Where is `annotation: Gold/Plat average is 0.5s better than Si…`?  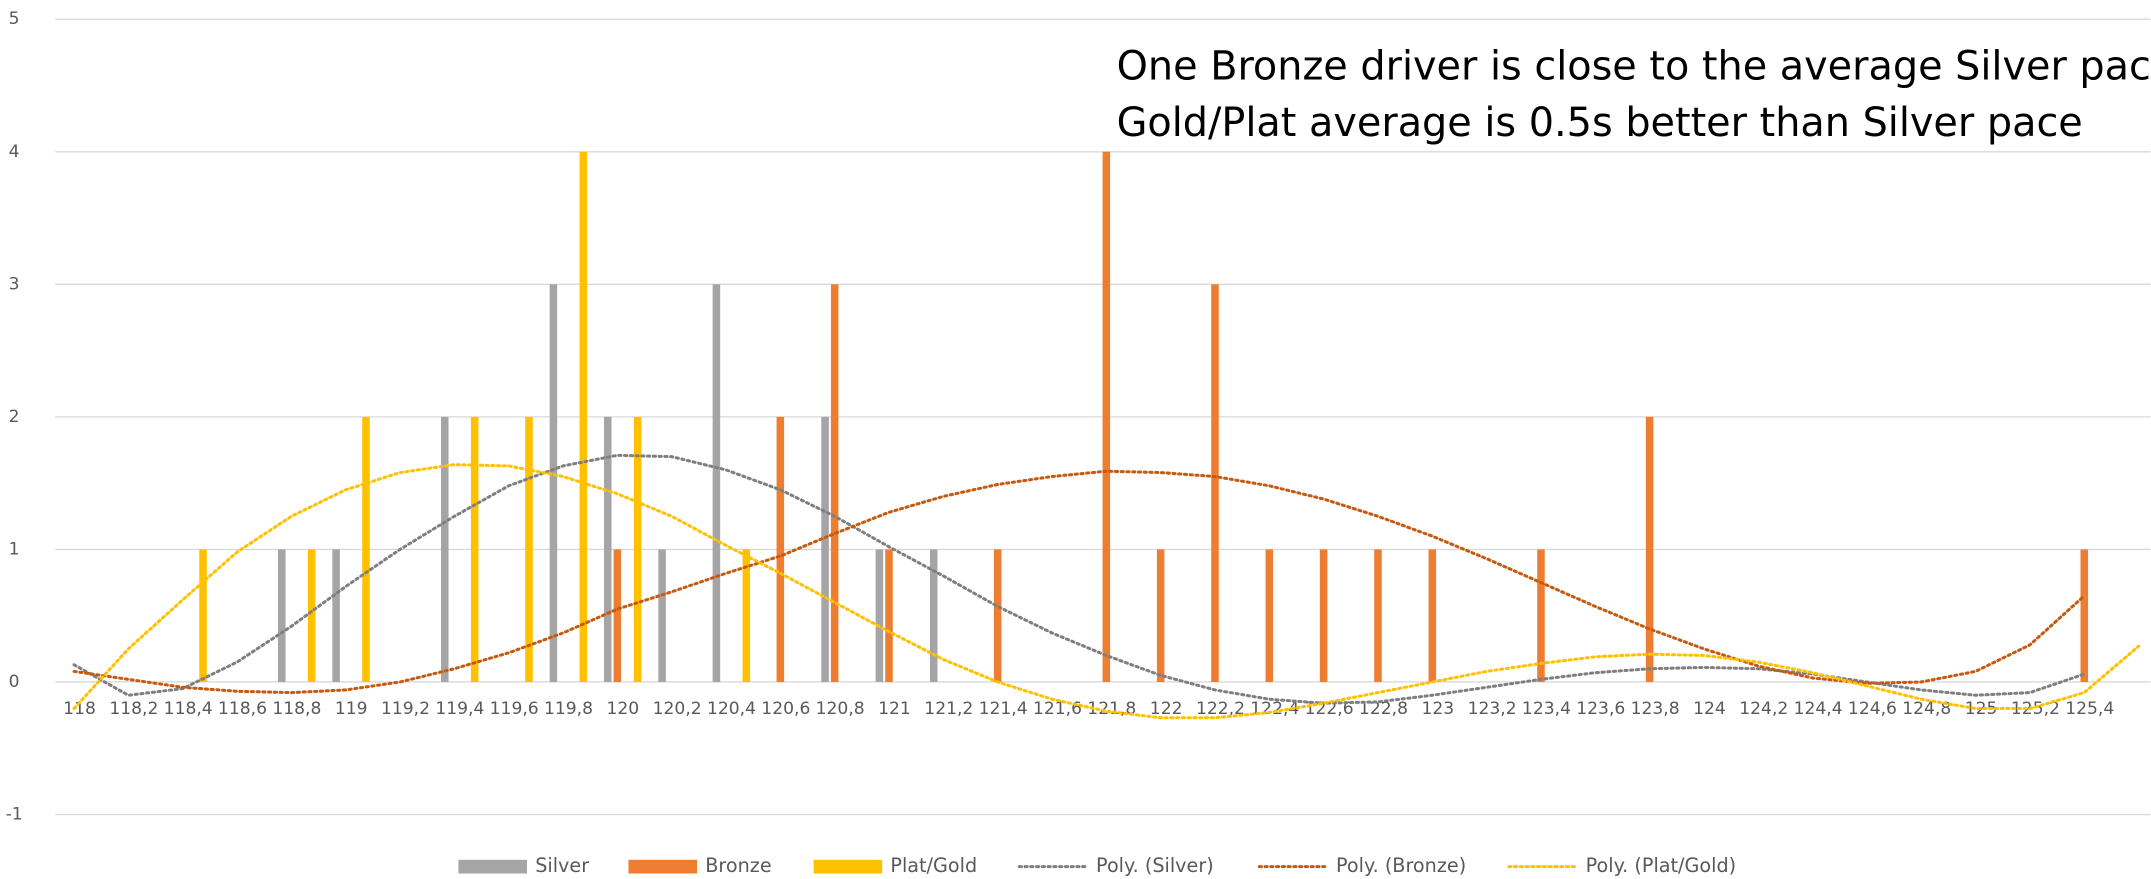
annotation: Gold/Plat average is 0.5s better than Si… is located at coordinates (1600, 123).